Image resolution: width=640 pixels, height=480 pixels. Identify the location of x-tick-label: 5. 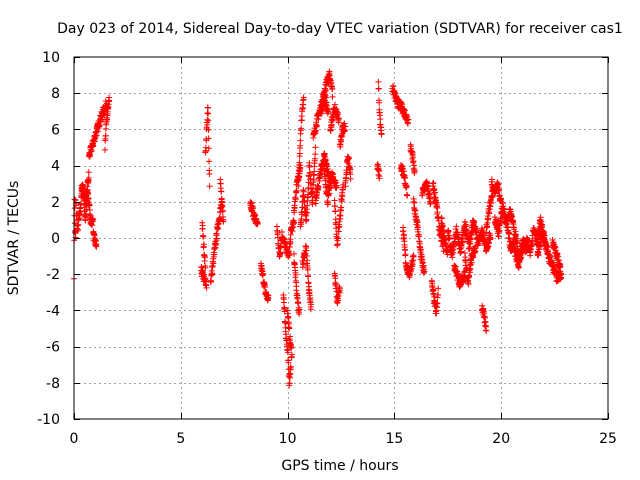
(180, 439).